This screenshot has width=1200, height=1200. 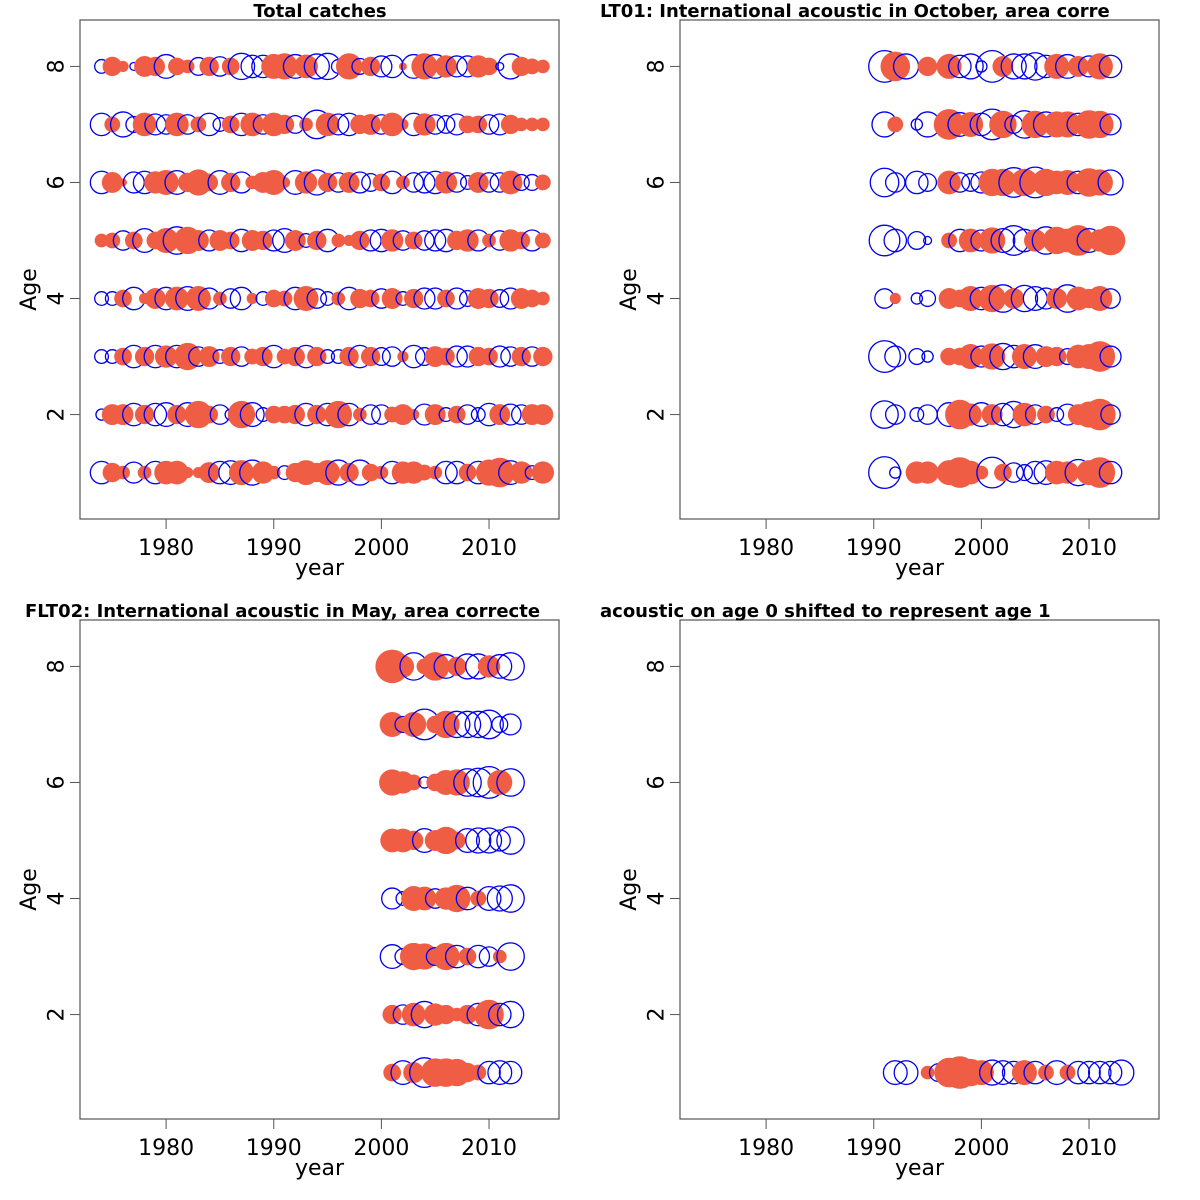 What do you see at coordinates (57, 299) in the screenshot?
I see `y-tick-label: 4` at bounding box center [57, 299].